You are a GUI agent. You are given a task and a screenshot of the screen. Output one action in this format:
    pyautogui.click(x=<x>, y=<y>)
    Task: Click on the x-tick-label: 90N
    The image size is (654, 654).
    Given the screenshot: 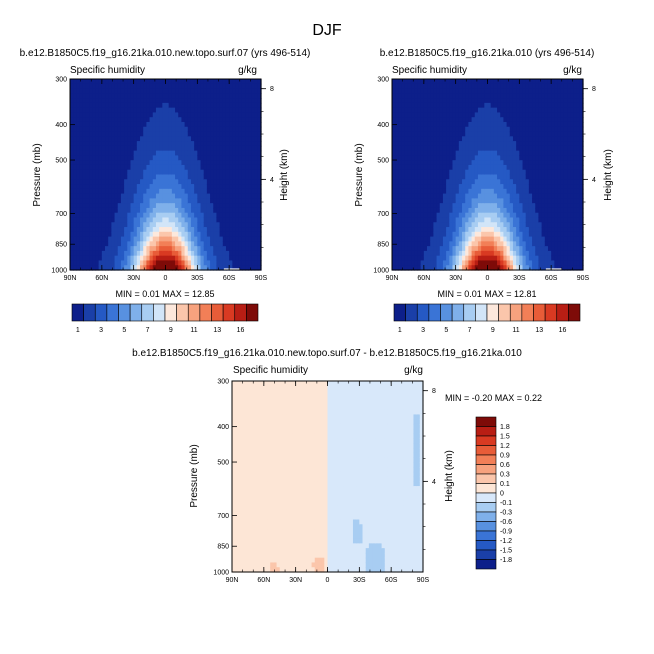 What is the action you would take?
    pyautogui.click(x=70, y=278)
    